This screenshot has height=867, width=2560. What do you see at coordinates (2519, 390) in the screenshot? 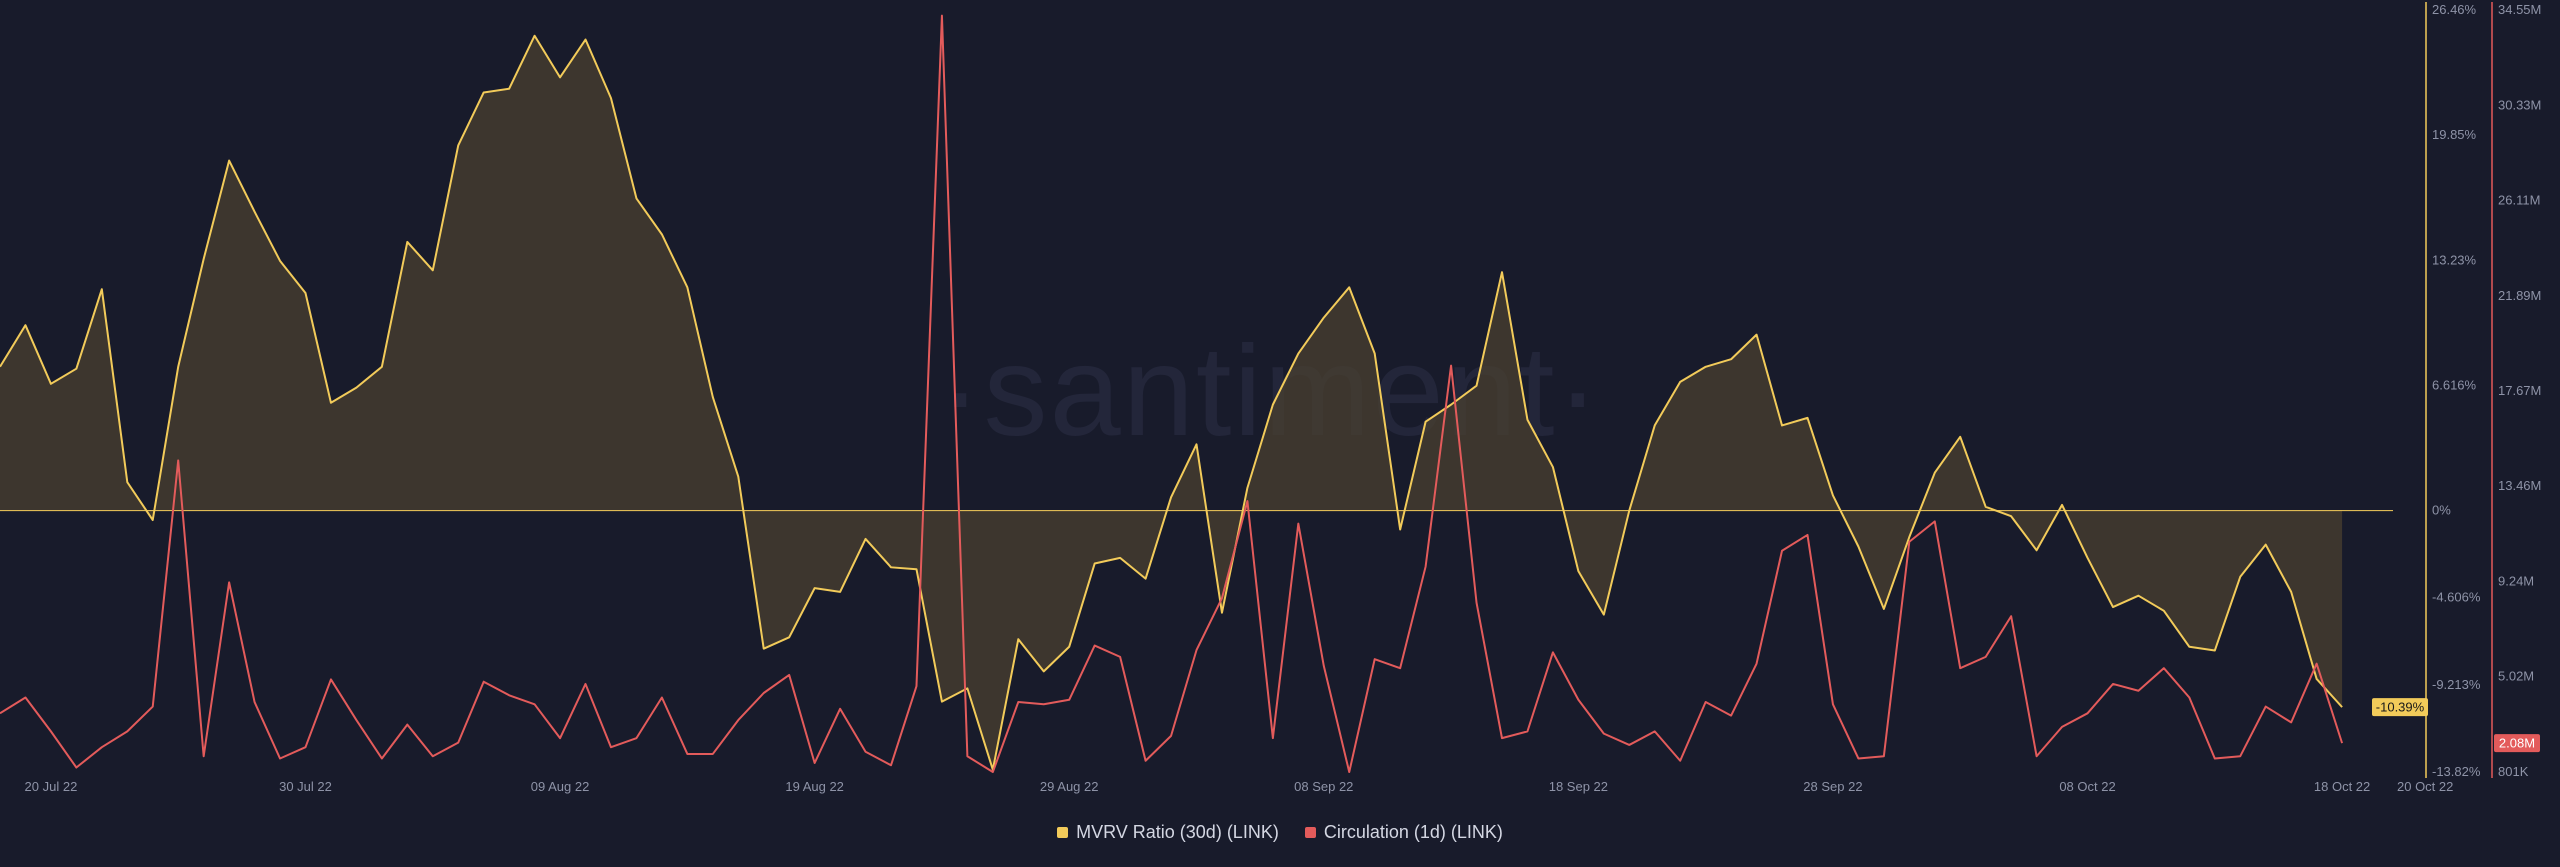
I see `circulation-tick-label: 17.67M` at bounding box center [2519, 390].